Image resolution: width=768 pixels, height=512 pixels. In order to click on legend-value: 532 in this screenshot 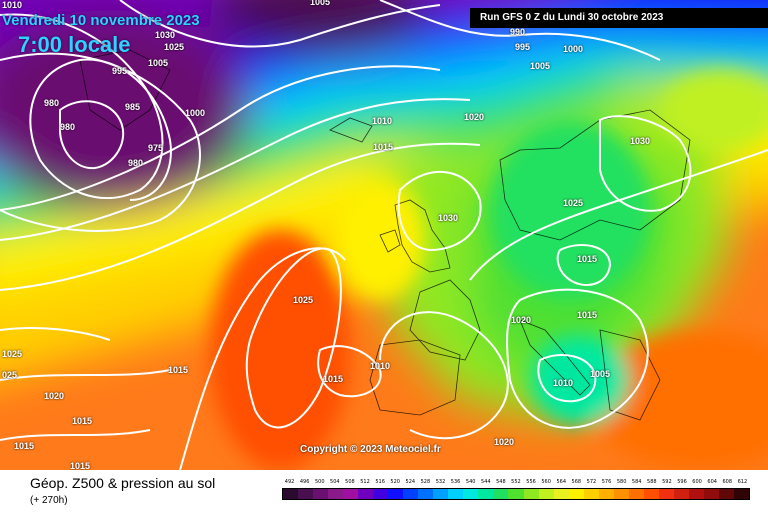, I will do `click(440, 482)`.